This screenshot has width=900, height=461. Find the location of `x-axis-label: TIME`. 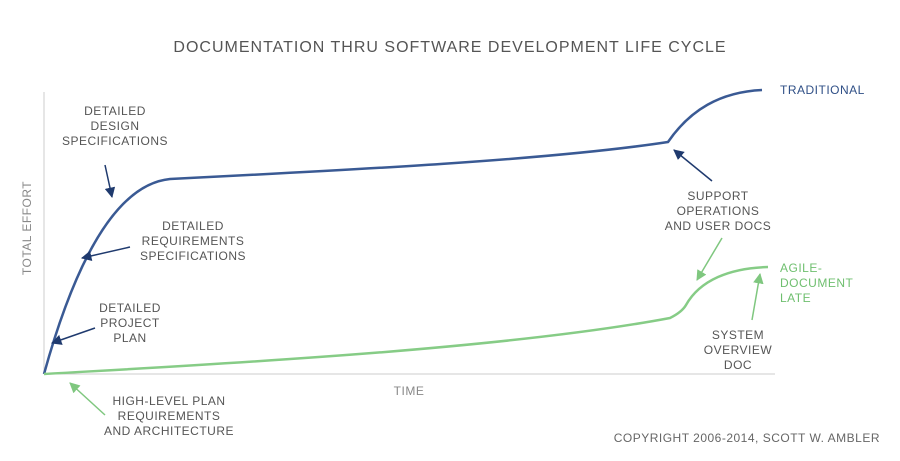

x-axis-label: TIME is located at coordinates (409, 391).